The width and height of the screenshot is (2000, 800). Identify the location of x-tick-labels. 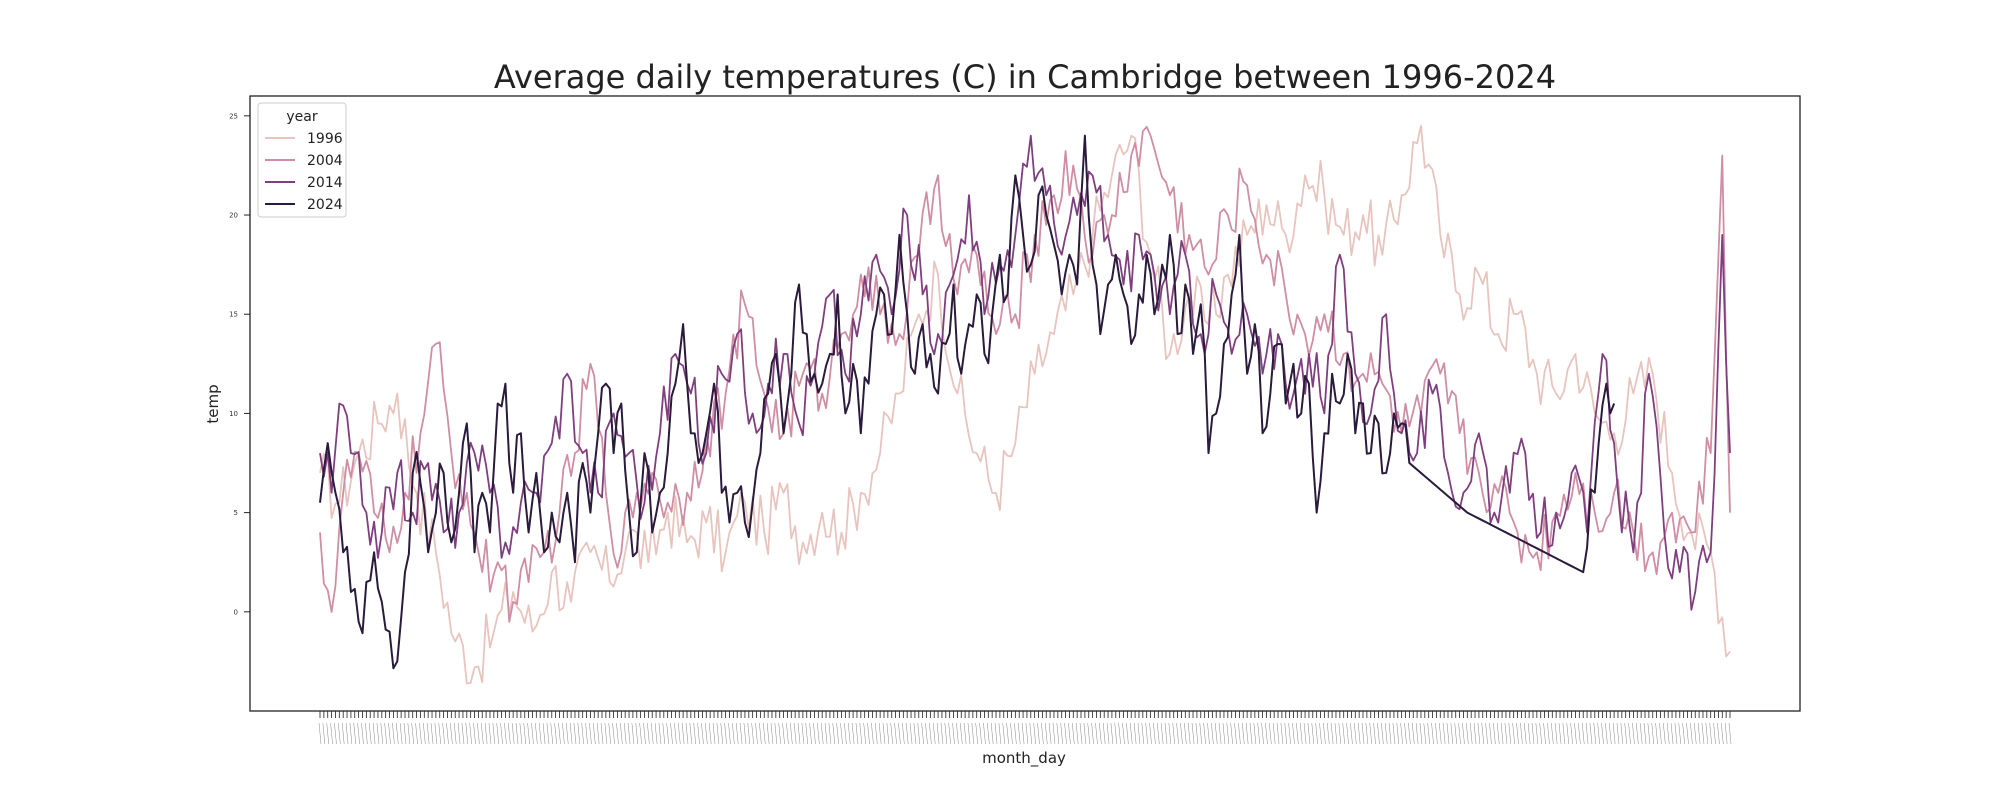
(1025, 733).